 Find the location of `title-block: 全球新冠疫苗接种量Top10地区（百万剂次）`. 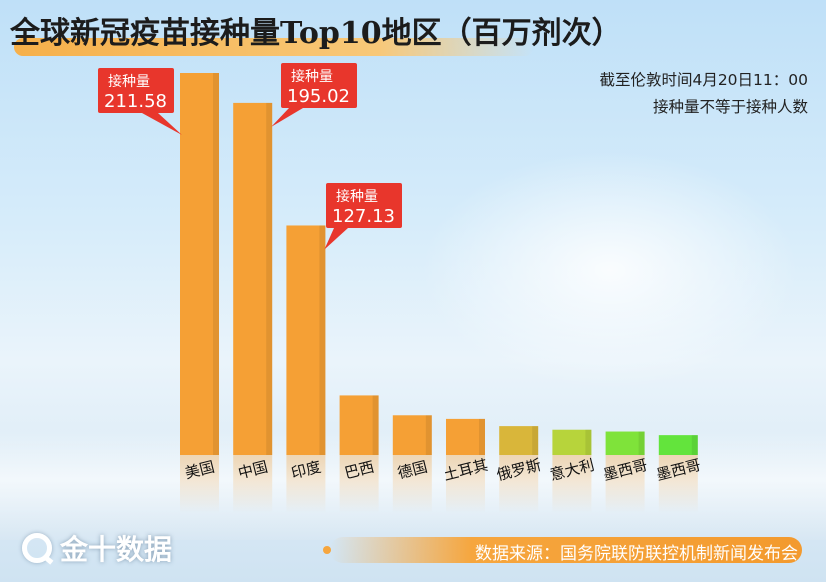

title-block: 全球新冠疫苗接种量Top10地区（百万剂次） is located at coordinates (316, 32).